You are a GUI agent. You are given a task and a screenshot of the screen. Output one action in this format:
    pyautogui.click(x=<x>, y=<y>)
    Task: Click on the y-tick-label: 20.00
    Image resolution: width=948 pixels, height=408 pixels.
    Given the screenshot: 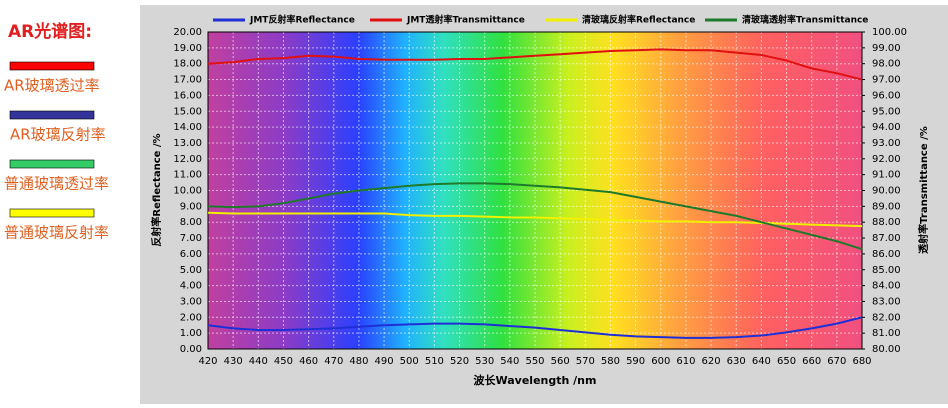 What is the action you would take?
    pyautogui.click(x=187, y=32)
    